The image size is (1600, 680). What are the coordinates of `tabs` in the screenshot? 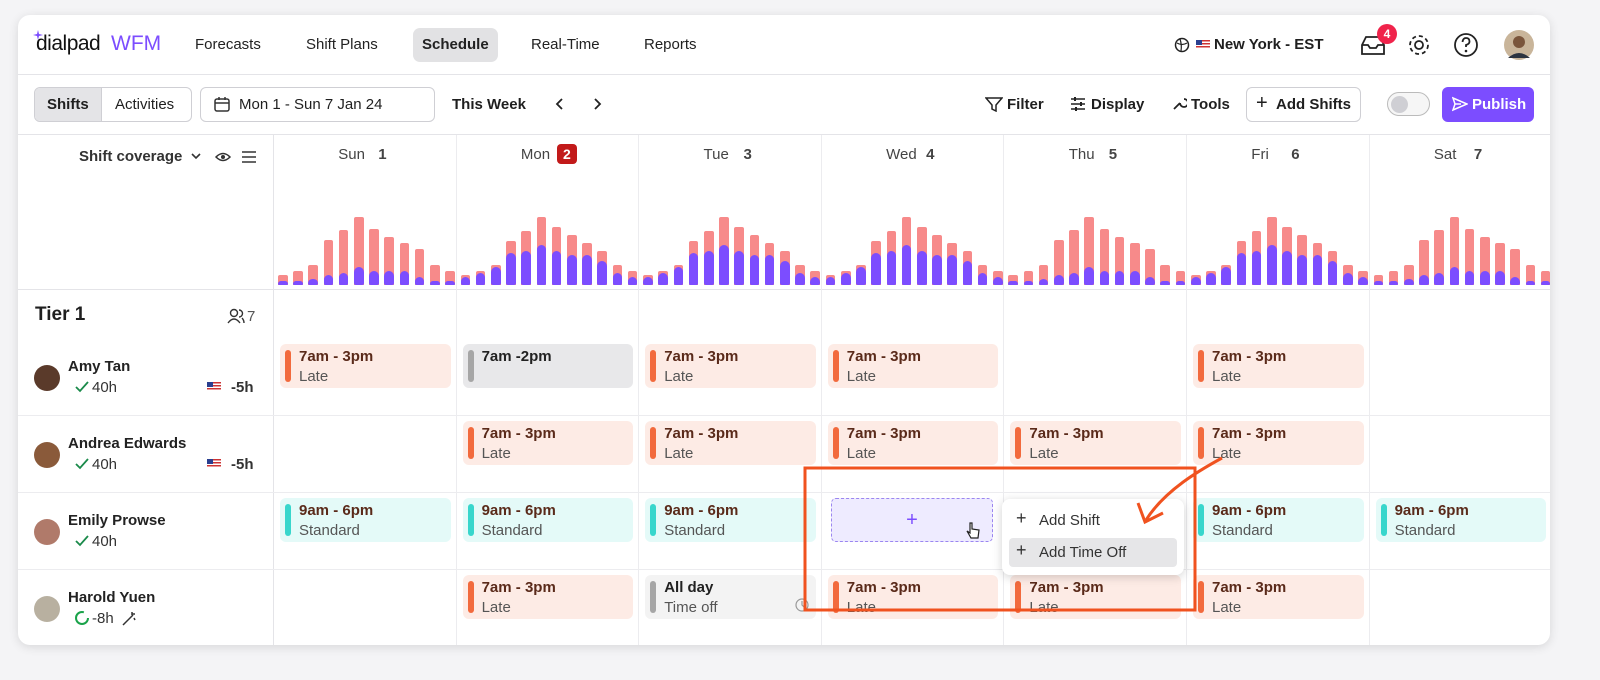 It's located at (113, 104).